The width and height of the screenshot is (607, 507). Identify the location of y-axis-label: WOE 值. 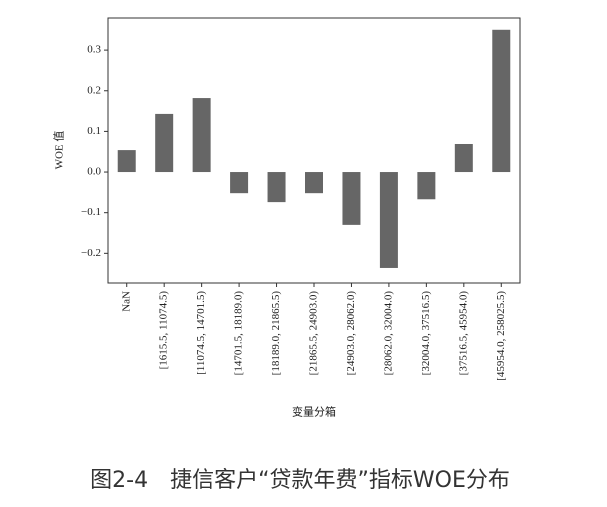
(59, 150).